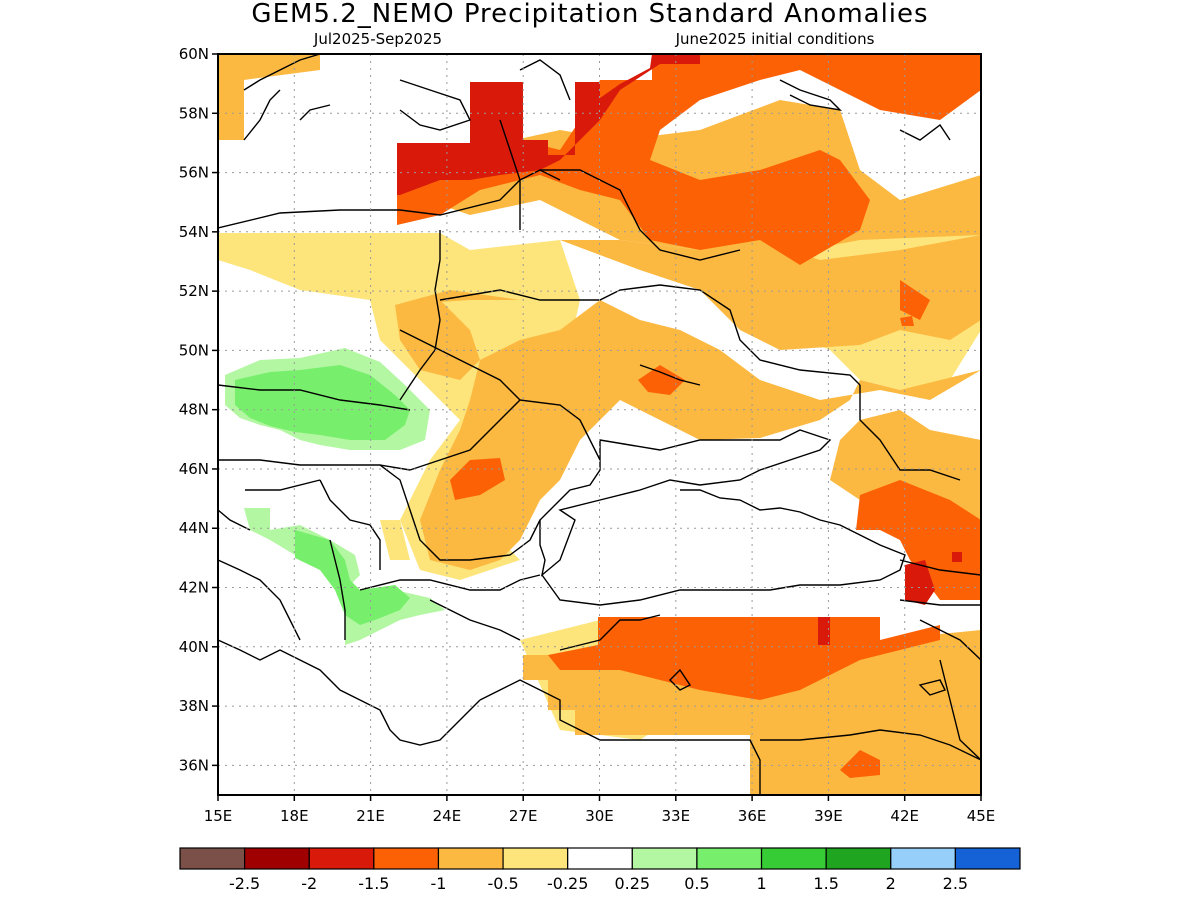  Describe the element at coordinates (828, 816) in the screenshot. I see `x-tick-label: 39E` at that location.